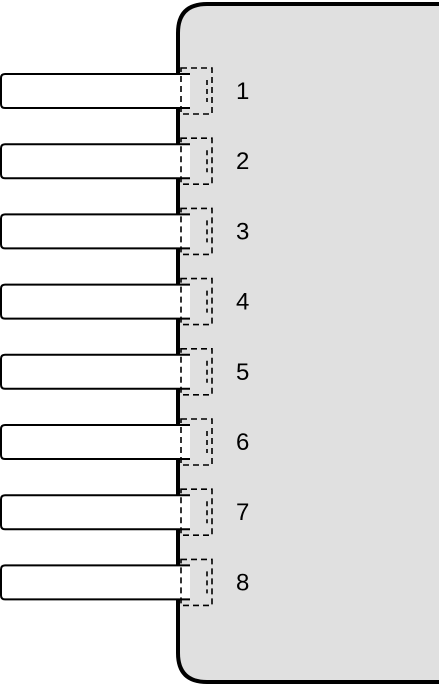  What do you see at coordinates (242, 302) in the screenshot?
I see `pin-number-label: 4` at bounding box center [242, 302].